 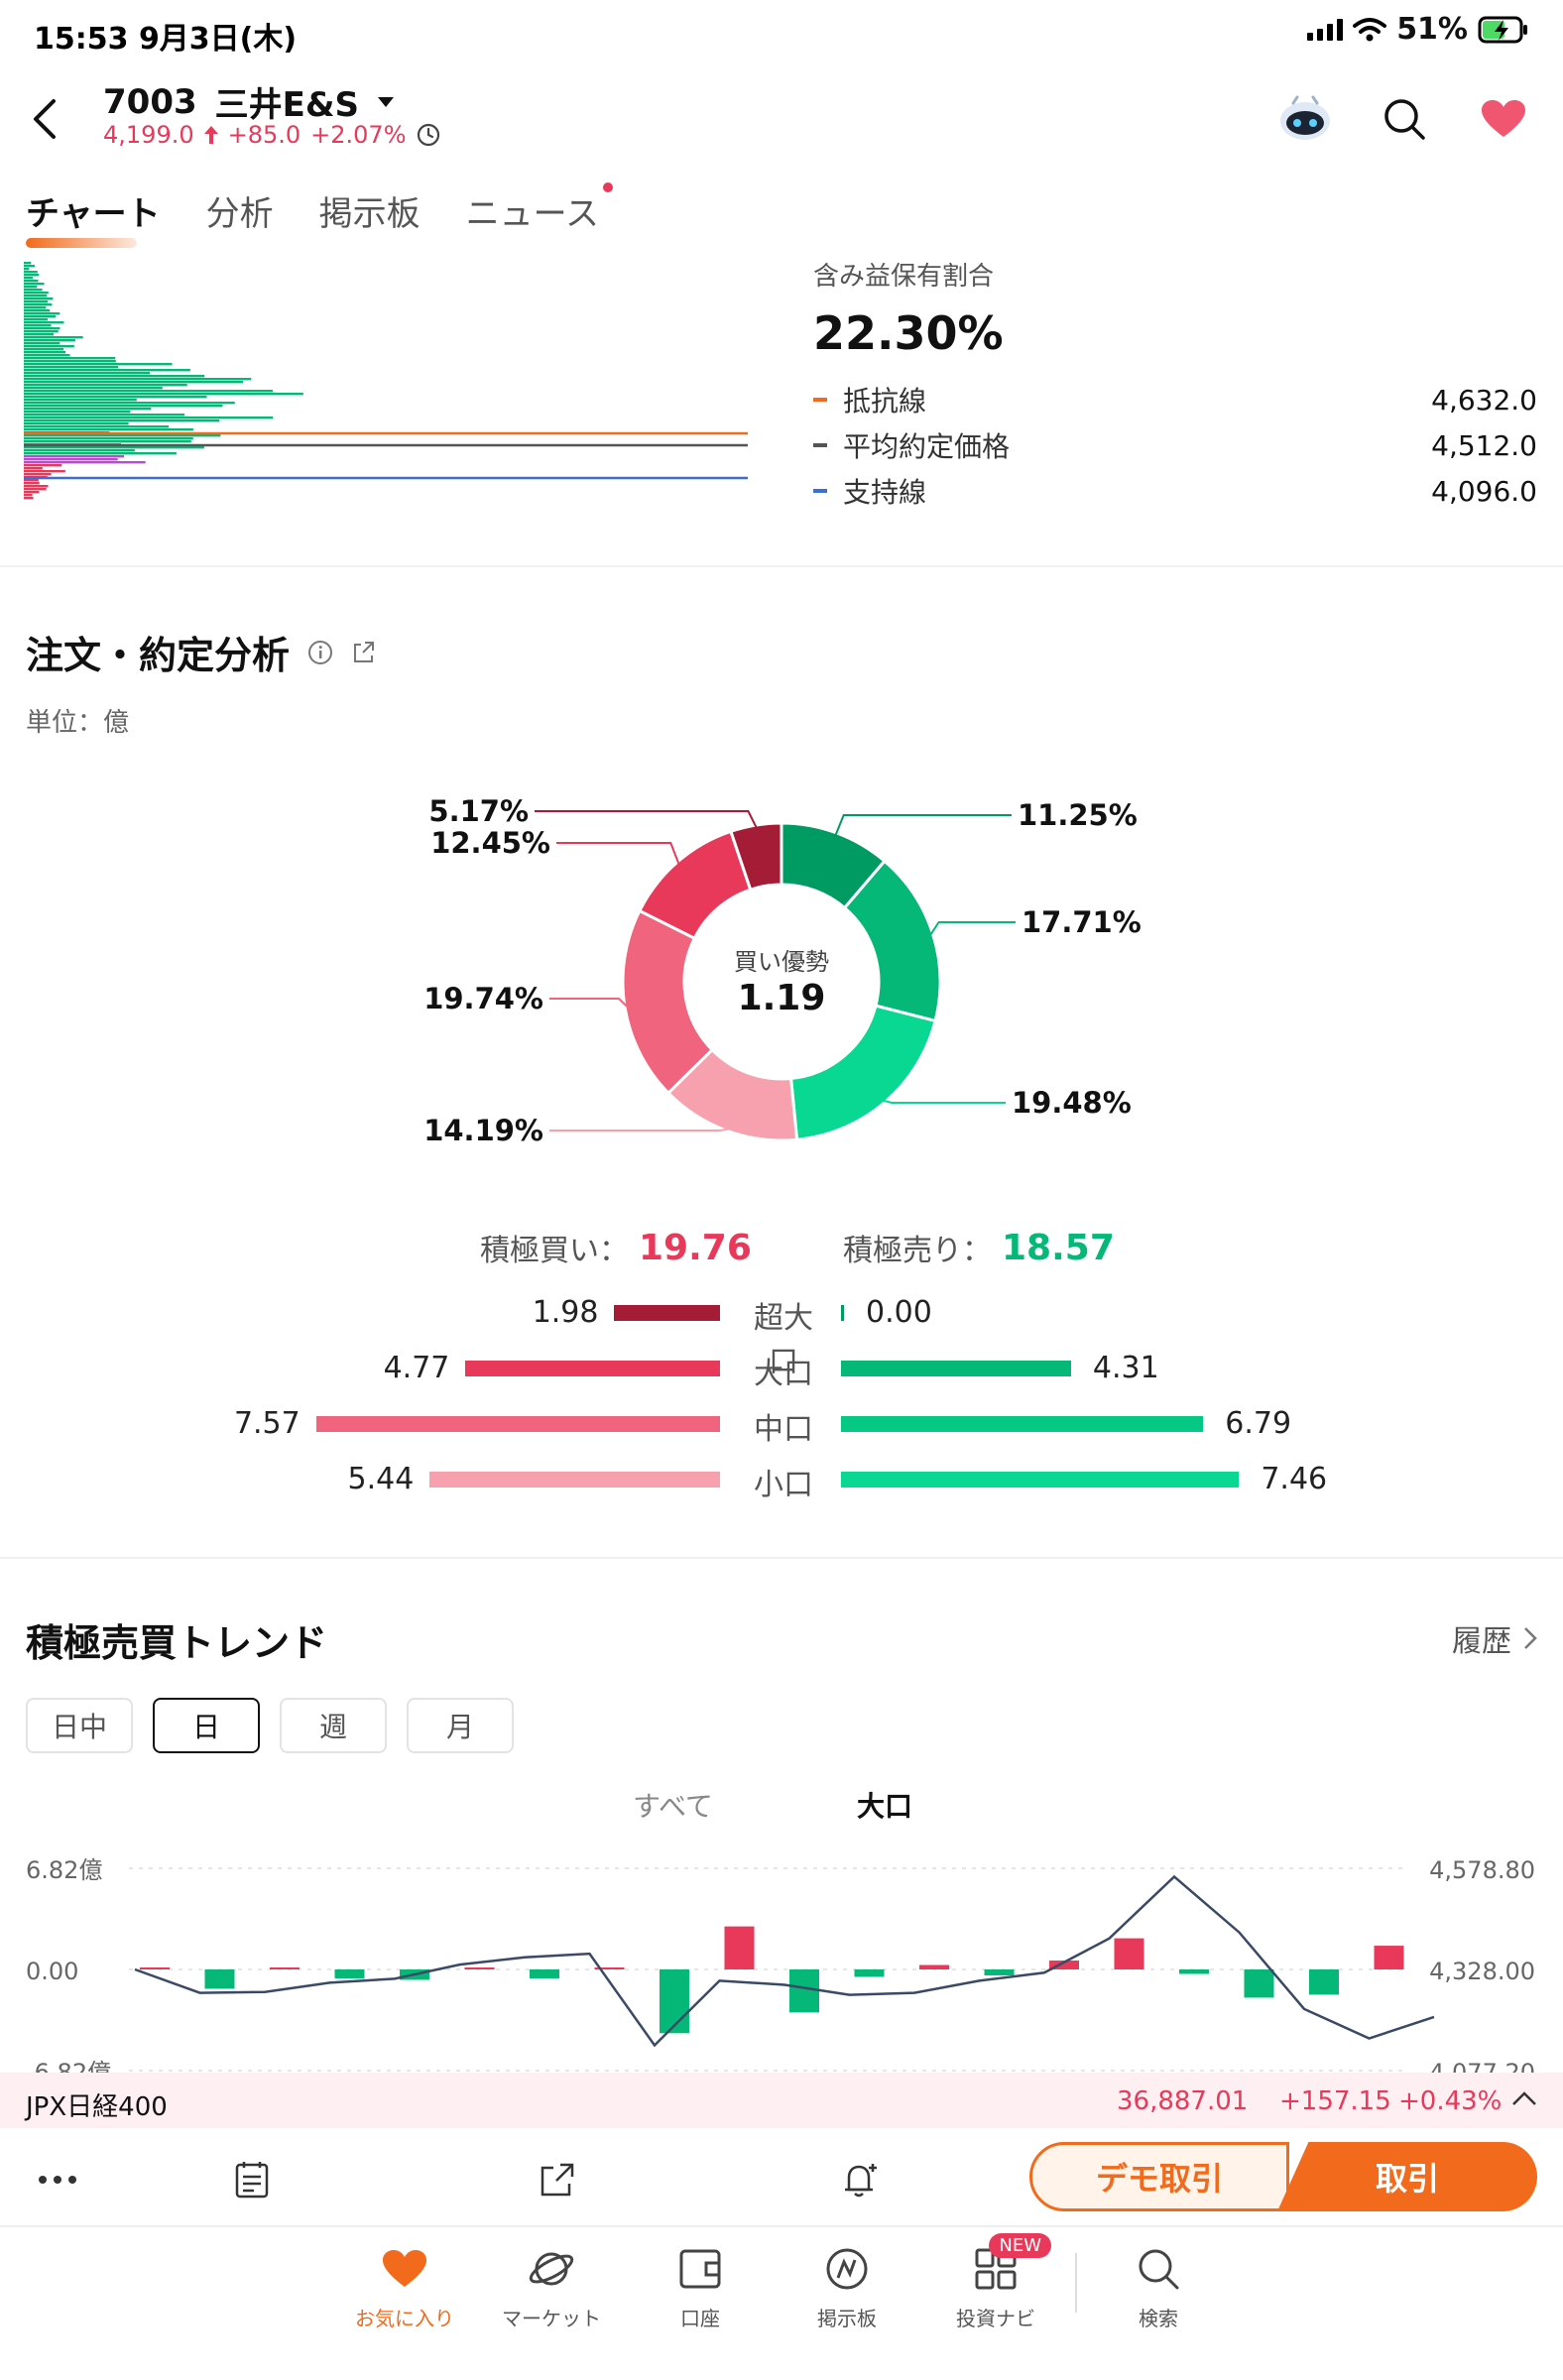 What do you see at coordinates (240, 217) in the screenshot?
I see `tab-analysis: 分析` at bounding box center [240, 217].